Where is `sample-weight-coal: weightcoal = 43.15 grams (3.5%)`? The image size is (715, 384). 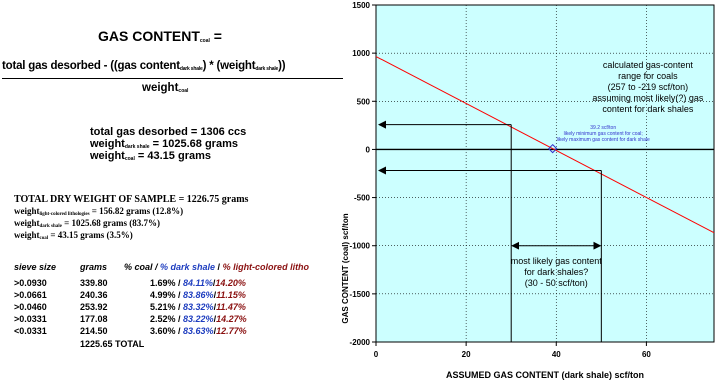 sample-weight-coal: weightcoal = 43.15 grams (3.5%) is located at coordinates (73, 235).